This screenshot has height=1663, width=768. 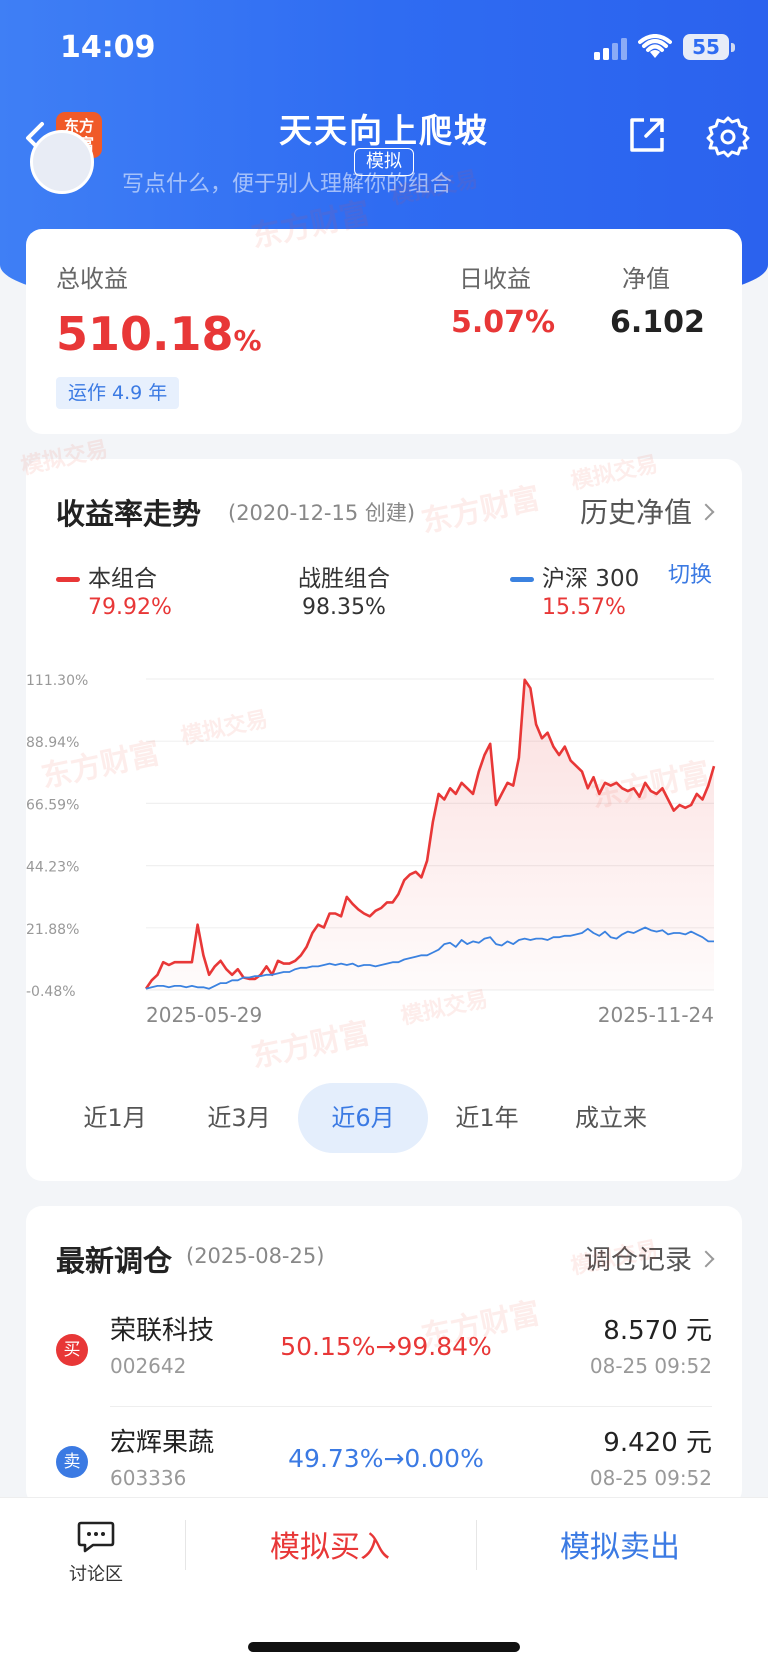 What do you see at coordinates (92, 279) in the screenshot?
I see `total-return-label: 总收益` at bounding box center [92, 279].